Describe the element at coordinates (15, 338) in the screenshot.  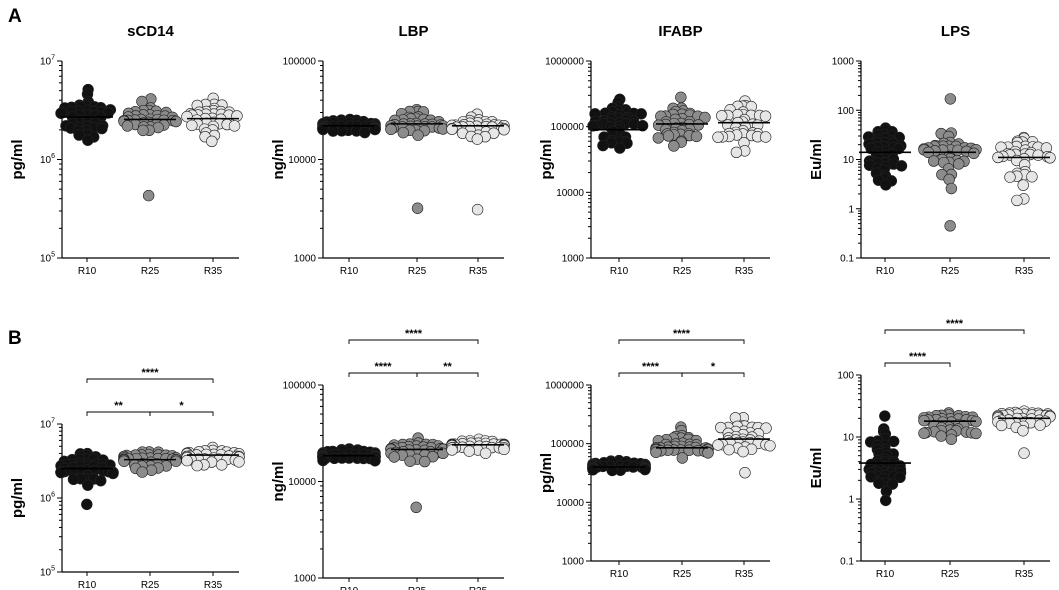
I see `panel-letter-b: B` at that location.